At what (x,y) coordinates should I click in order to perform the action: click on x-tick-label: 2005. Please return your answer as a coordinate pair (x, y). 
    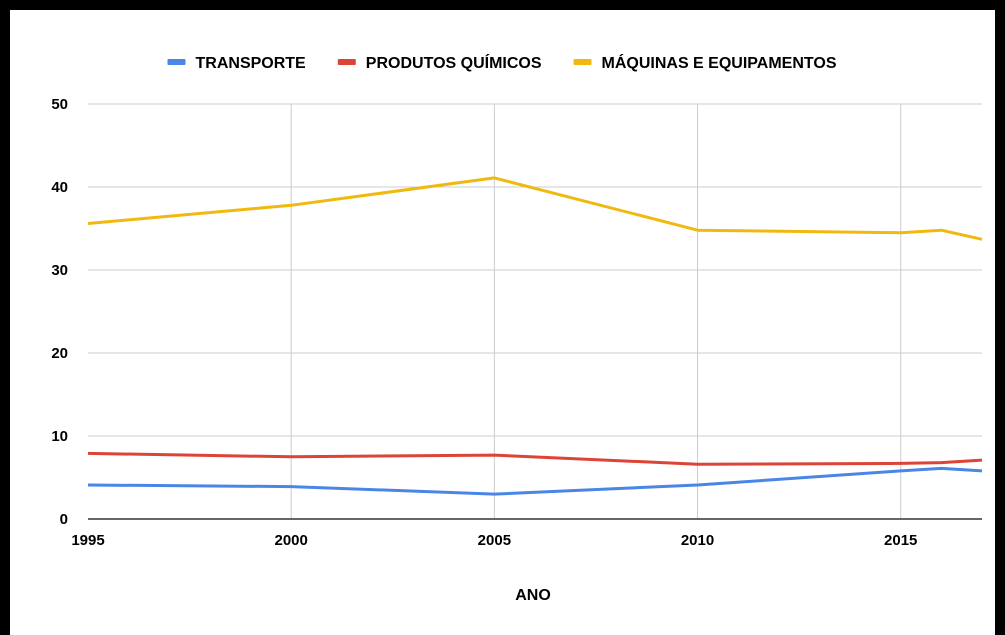
    Looking at the image, I should click on (494, 540).